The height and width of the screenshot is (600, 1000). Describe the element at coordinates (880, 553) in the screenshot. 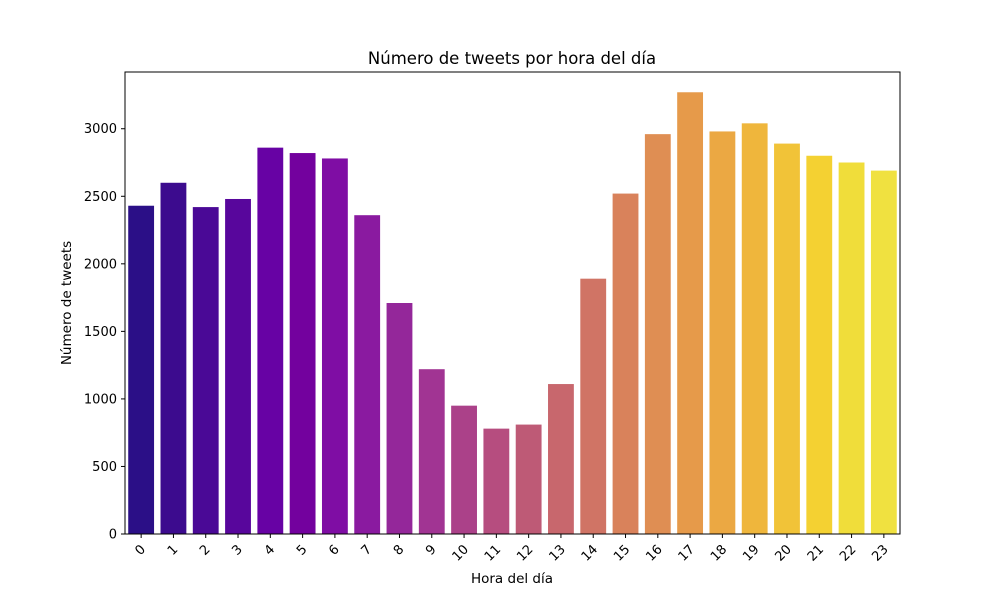

I see `x-tick-label: 23` at that location.